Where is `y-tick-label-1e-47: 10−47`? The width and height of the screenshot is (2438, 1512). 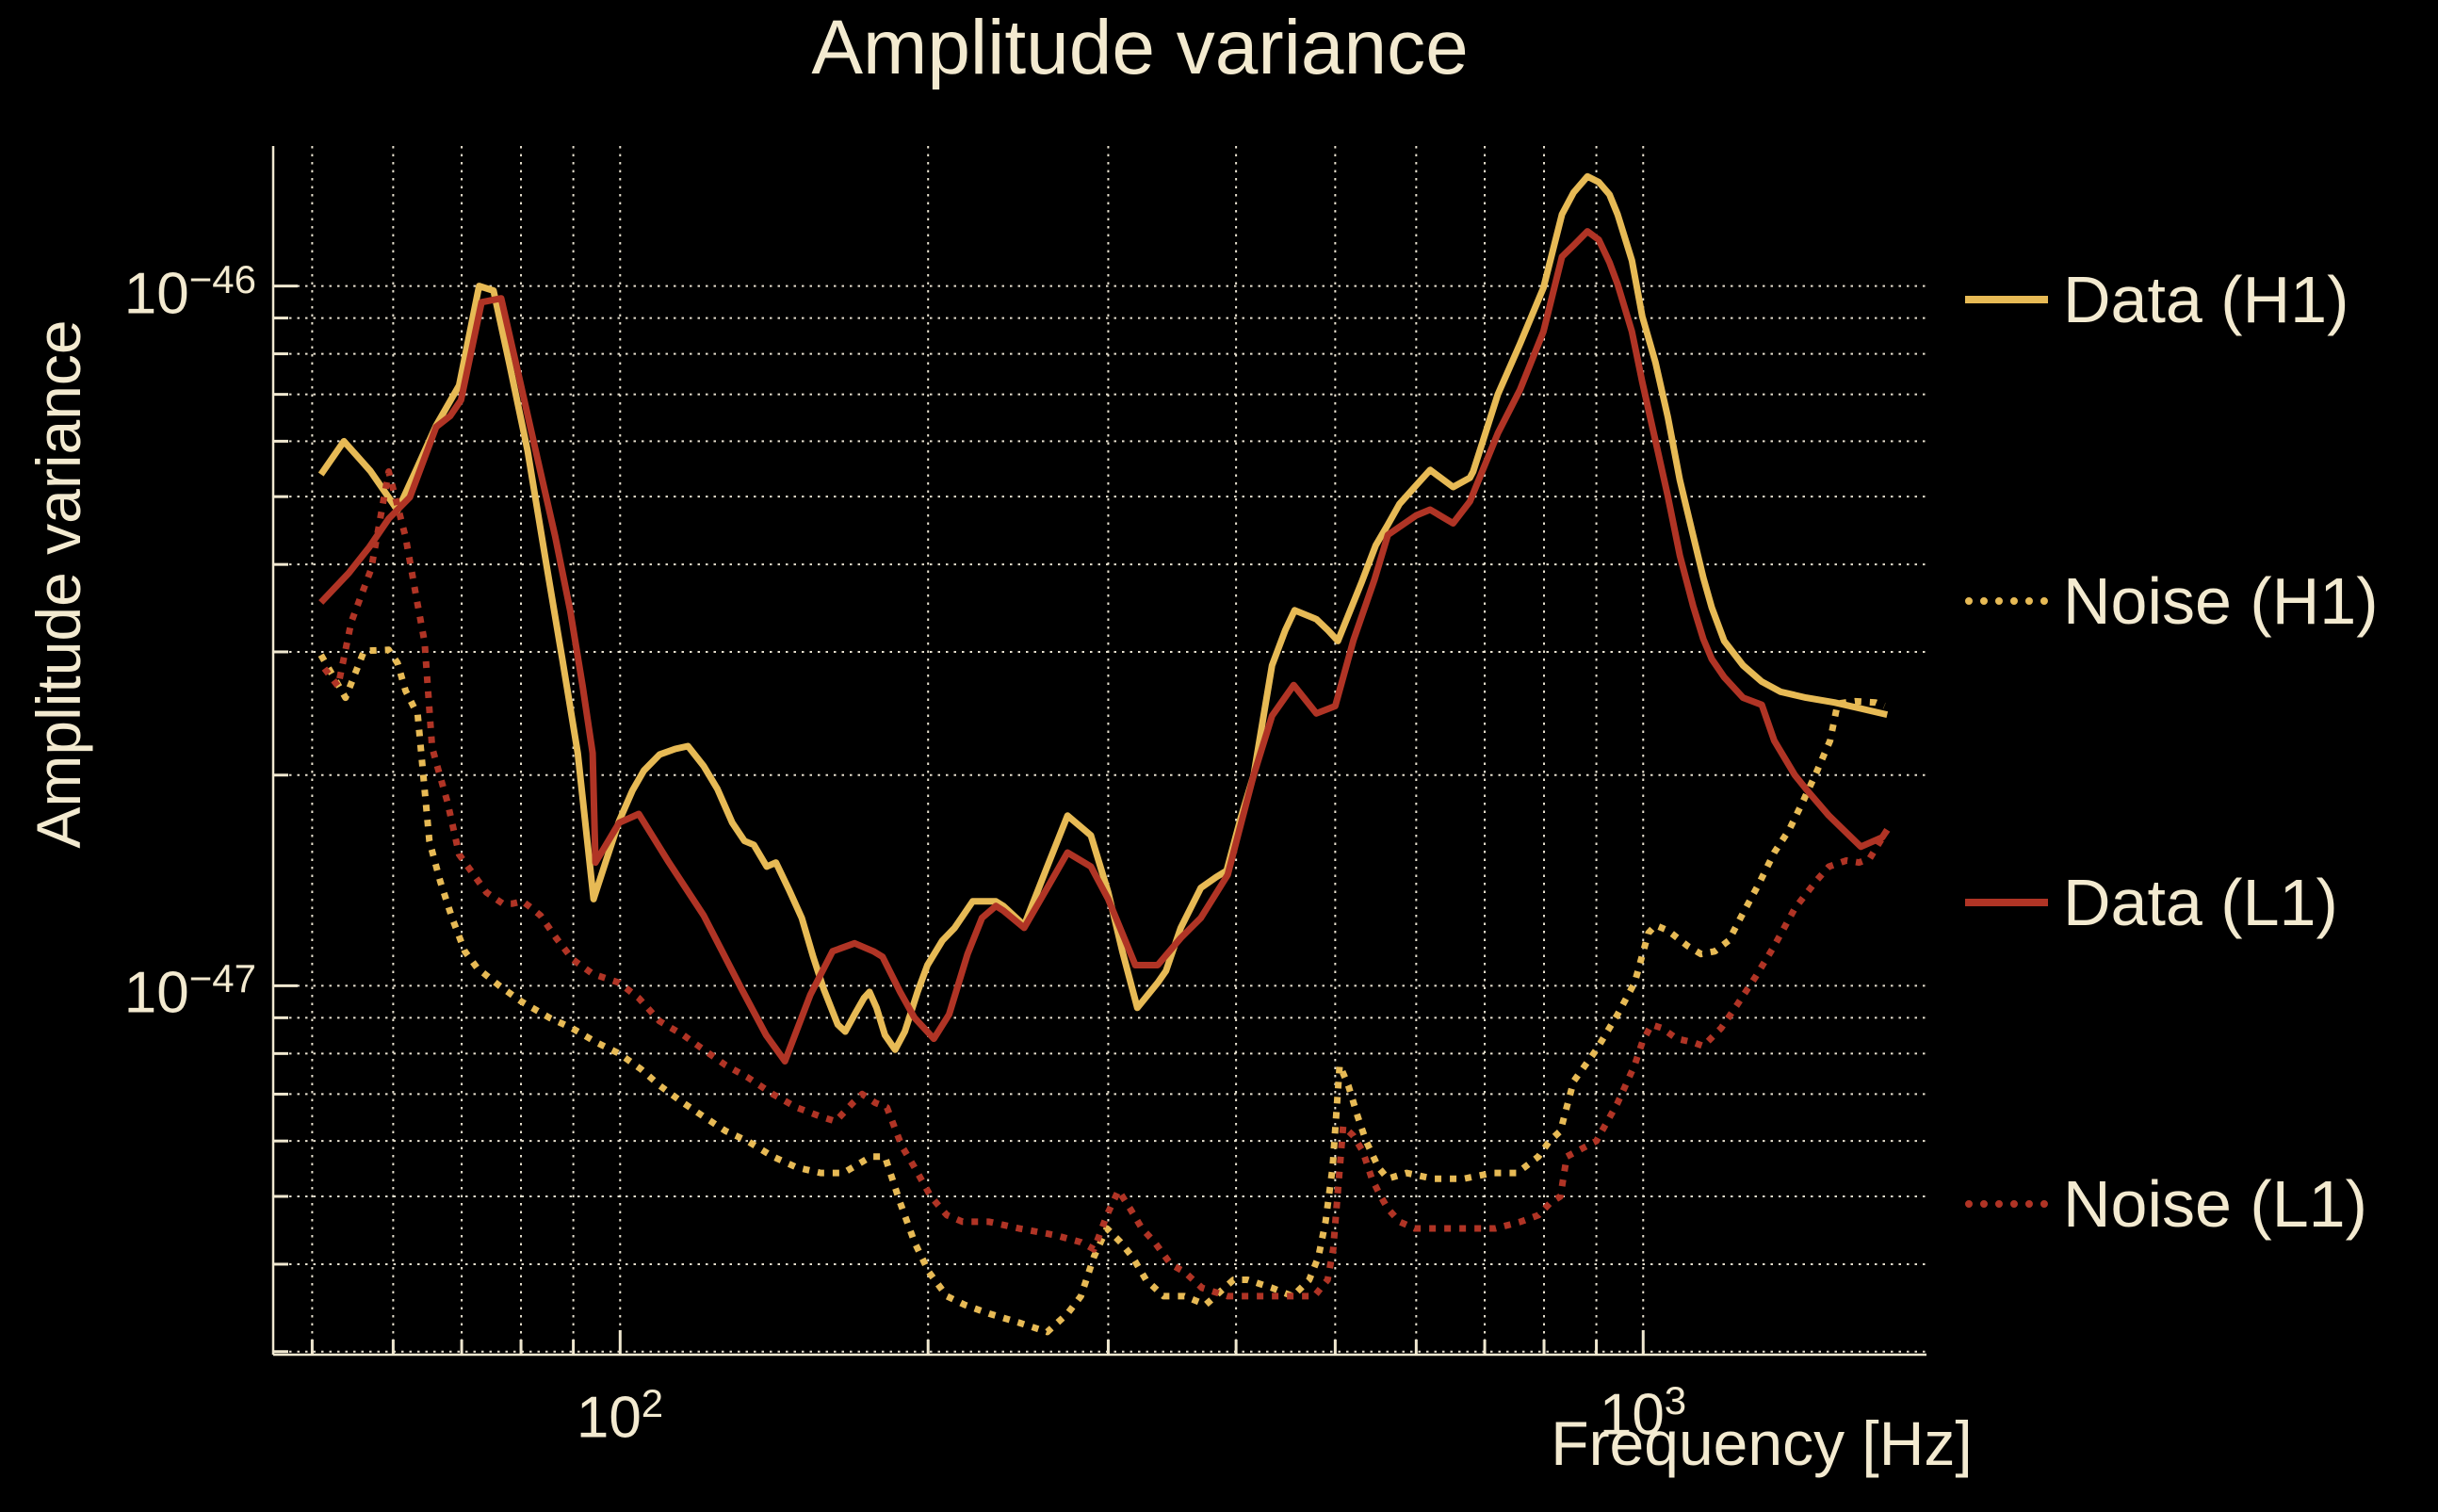 y-tick-label-1e-47: 10−47 is located at coordinates (128, 986).